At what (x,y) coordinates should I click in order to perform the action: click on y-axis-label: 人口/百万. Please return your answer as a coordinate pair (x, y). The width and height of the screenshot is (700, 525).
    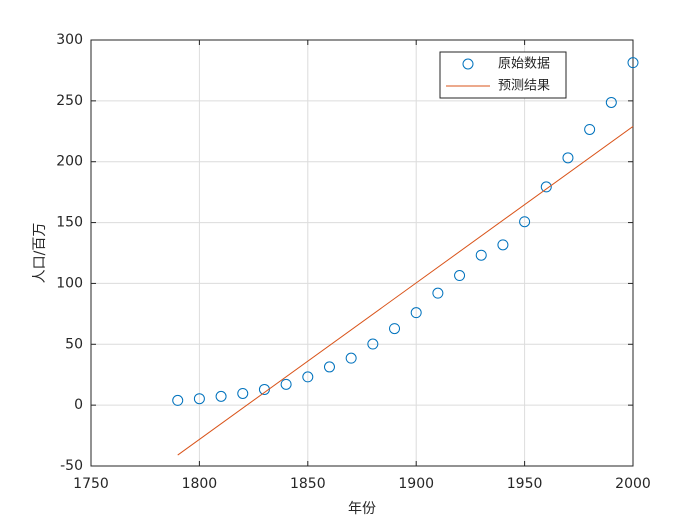
    Looking at the image, I should click on (40, 253).